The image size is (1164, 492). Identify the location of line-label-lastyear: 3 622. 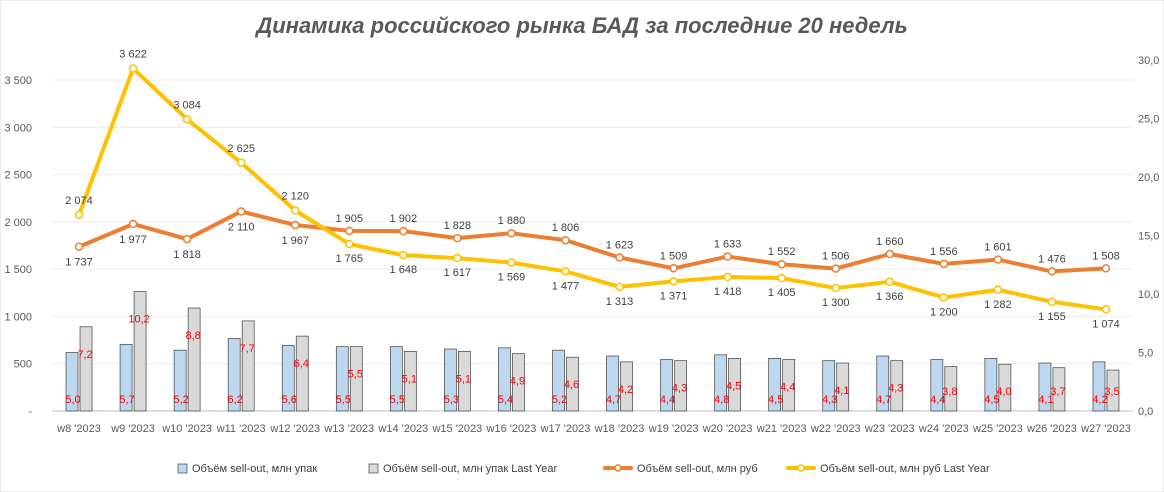
(133, 54).